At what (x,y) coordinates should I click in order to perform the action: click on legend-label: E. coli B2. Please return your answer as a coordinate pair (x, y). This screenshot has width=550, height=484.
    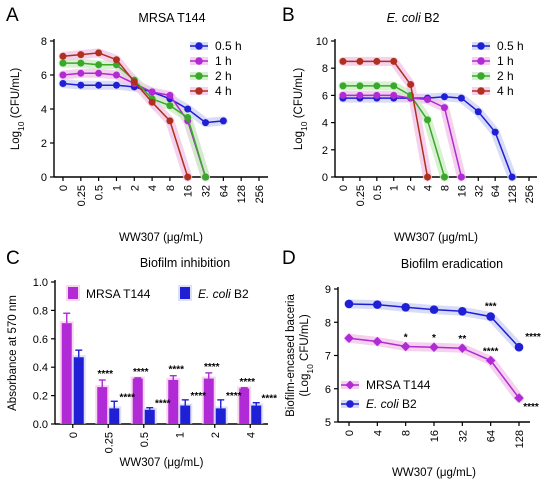
    Looking at the image, I should click on (223, 294).